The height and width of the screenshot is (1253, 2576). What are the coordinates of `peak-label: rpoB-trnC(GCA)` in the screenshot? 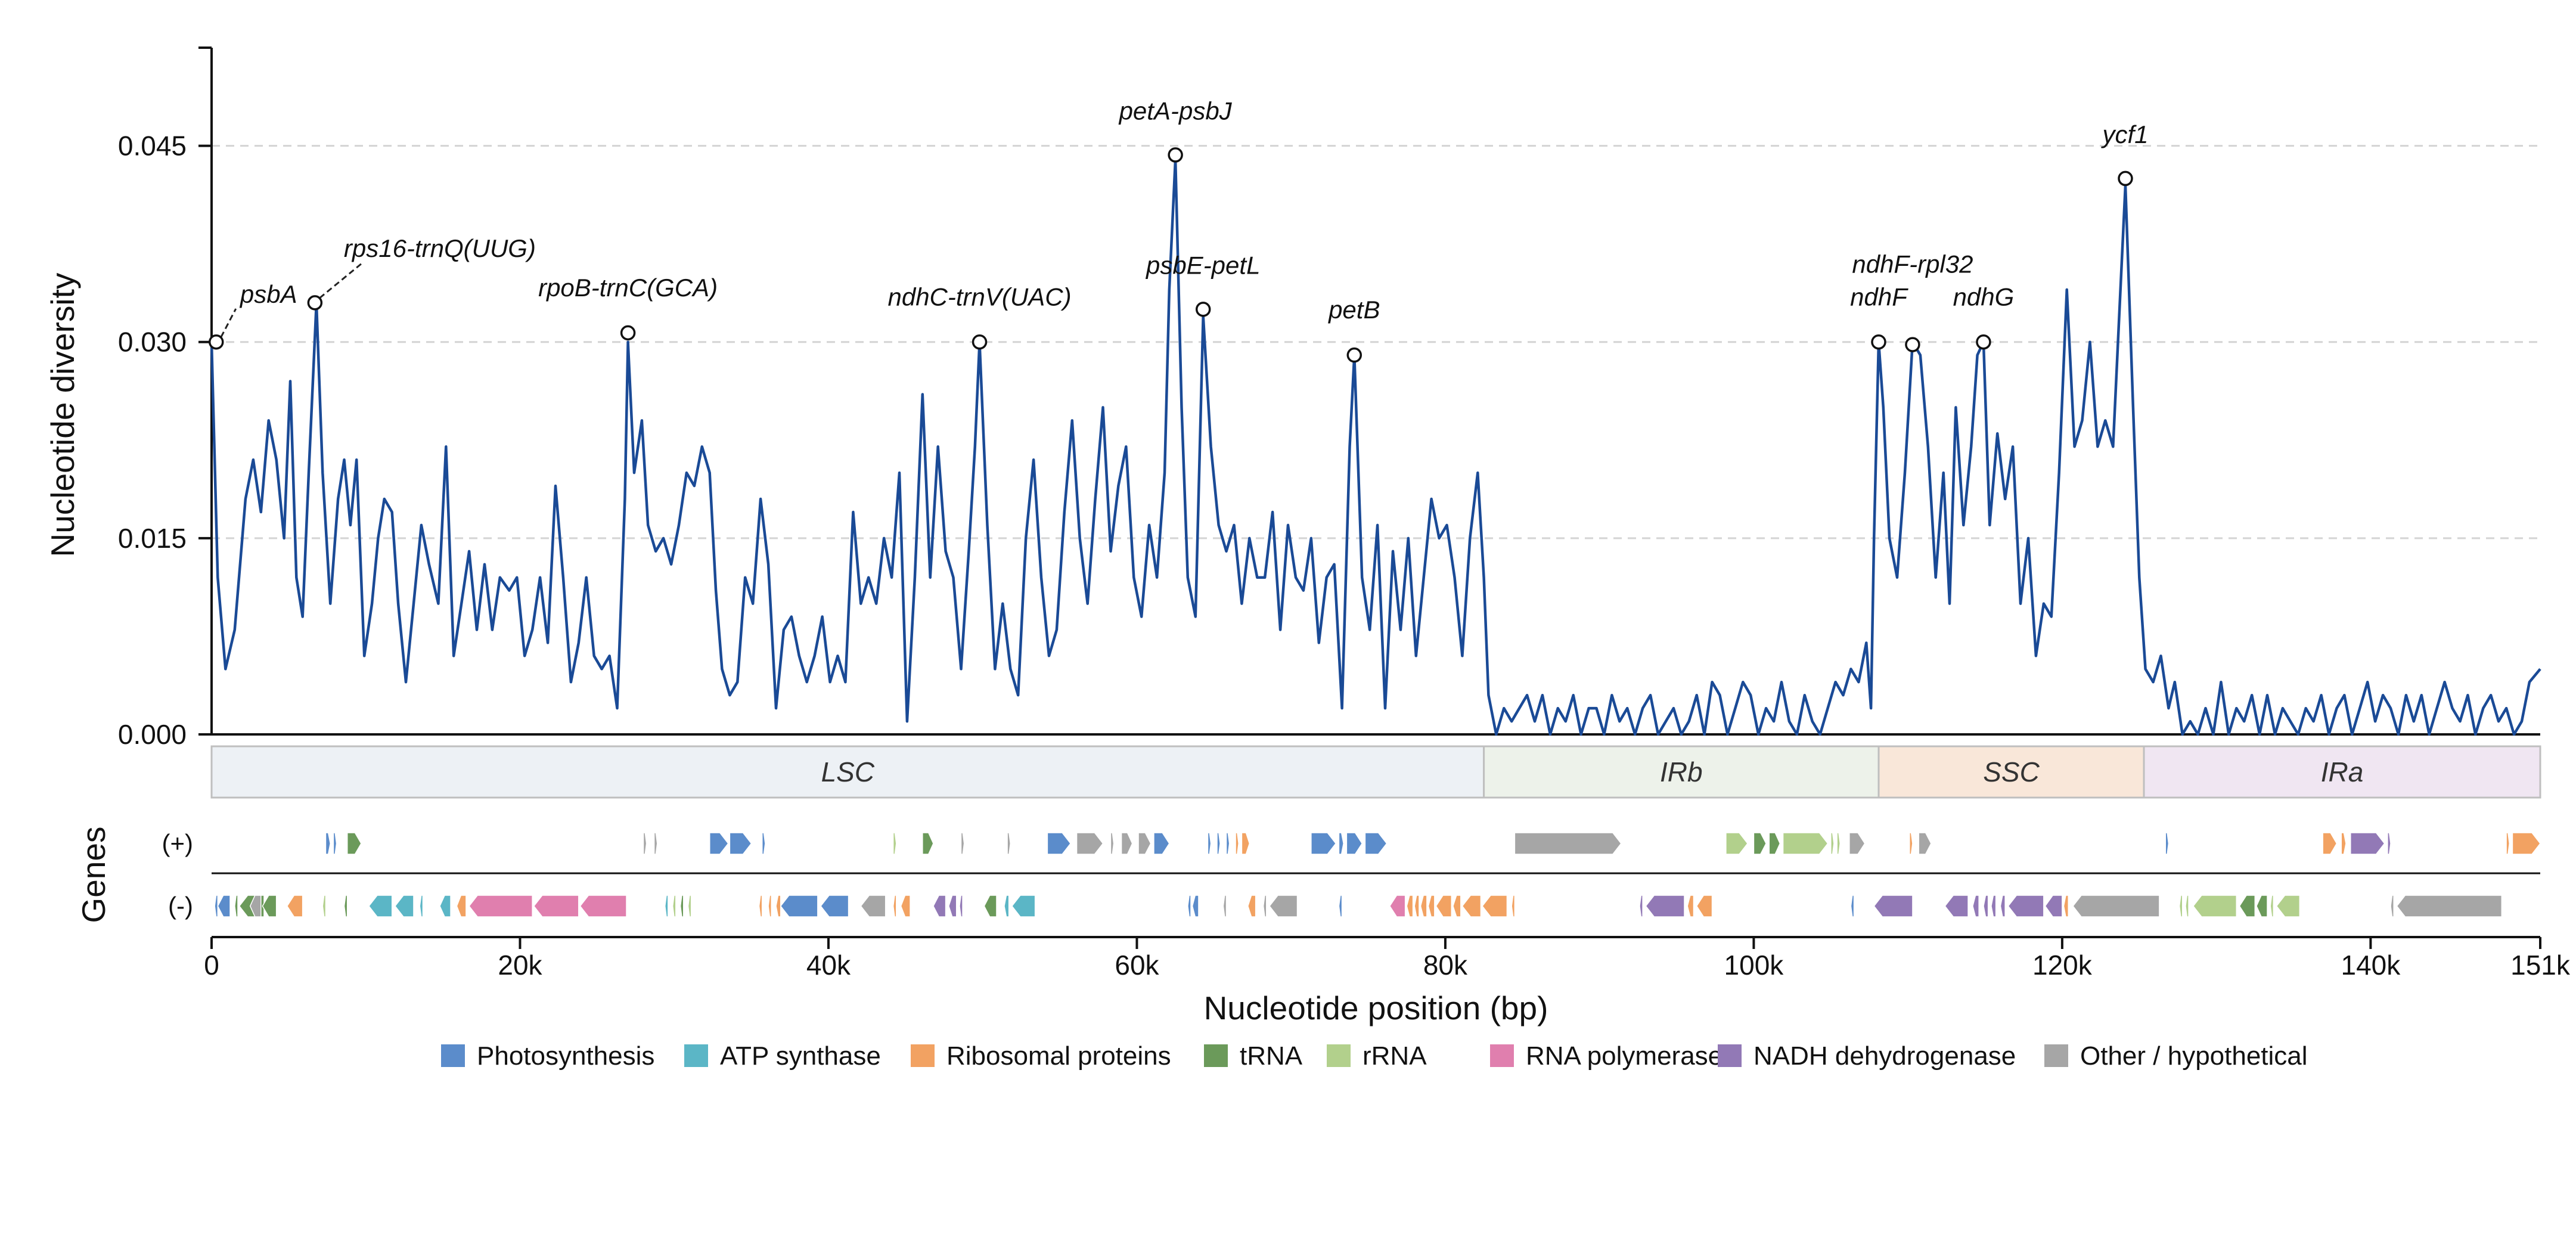 It's located at (628, 288).